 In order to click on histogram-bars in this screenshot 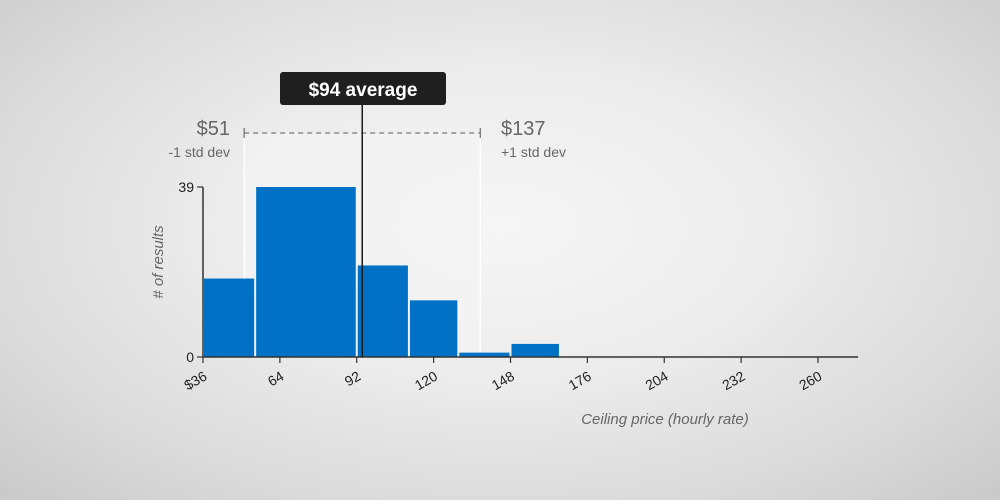, I will do `click(381, 272)`.